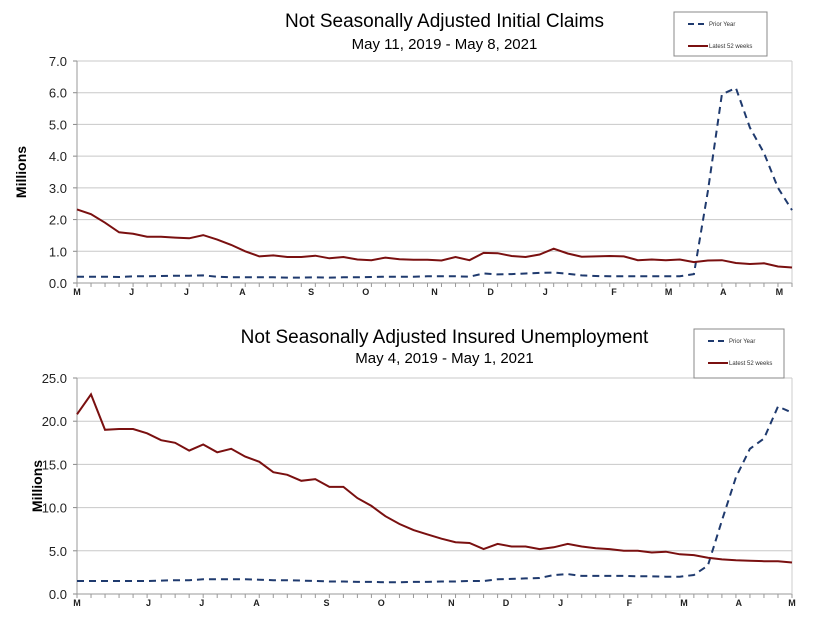 The height and width of the screenshot is (629, 838). I want to click on y-tick-label: 20.0, so click(54, 421).